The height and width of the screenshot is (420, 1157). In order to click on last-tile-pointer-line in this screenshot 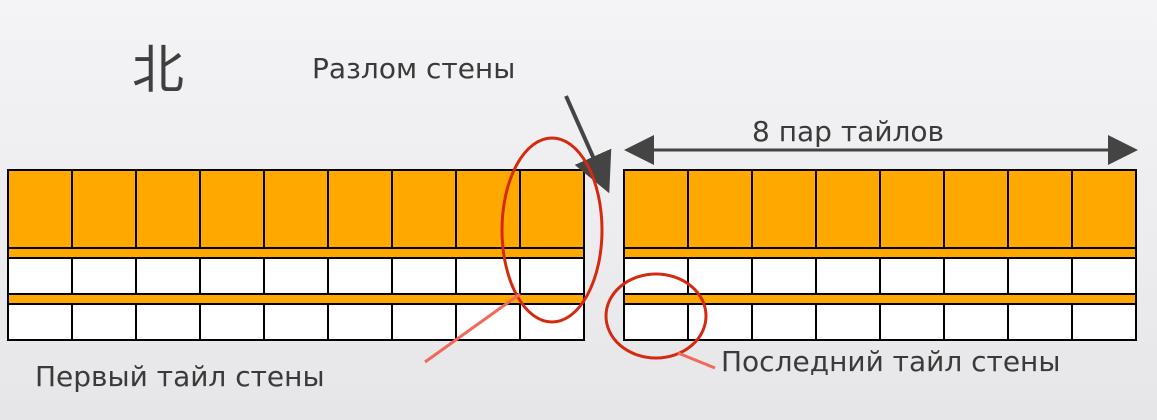, I will do `click(696, 360)`.